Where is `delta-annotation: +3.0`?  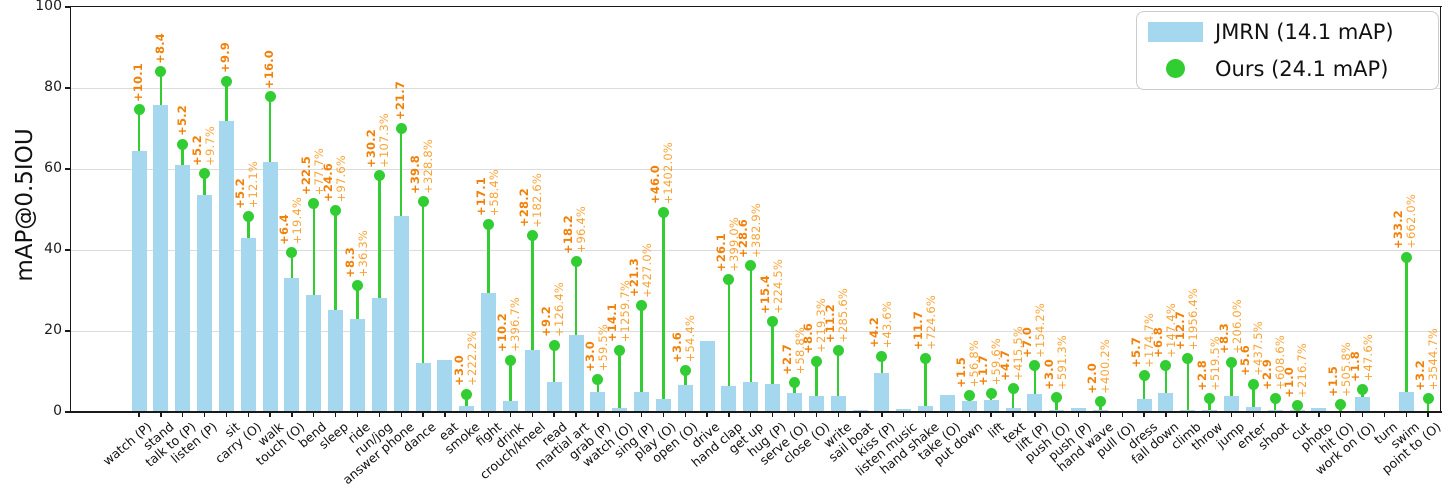
delta-annotation: +3.0 is located at coordinates (589, 356).